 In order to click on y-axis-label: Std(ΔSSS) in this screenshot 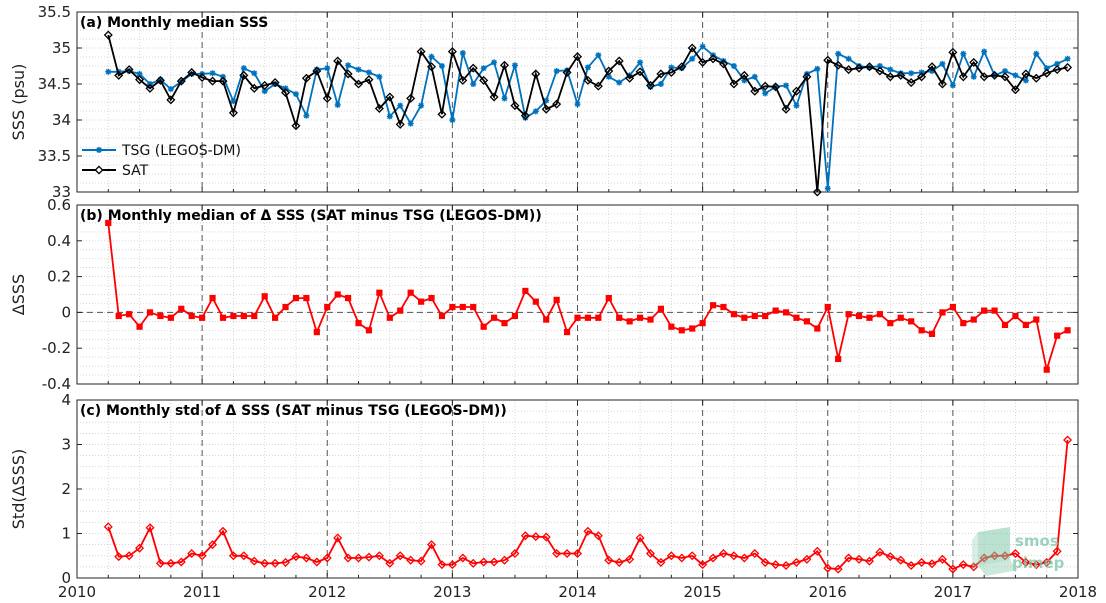, I will do `click(18, 489)`.